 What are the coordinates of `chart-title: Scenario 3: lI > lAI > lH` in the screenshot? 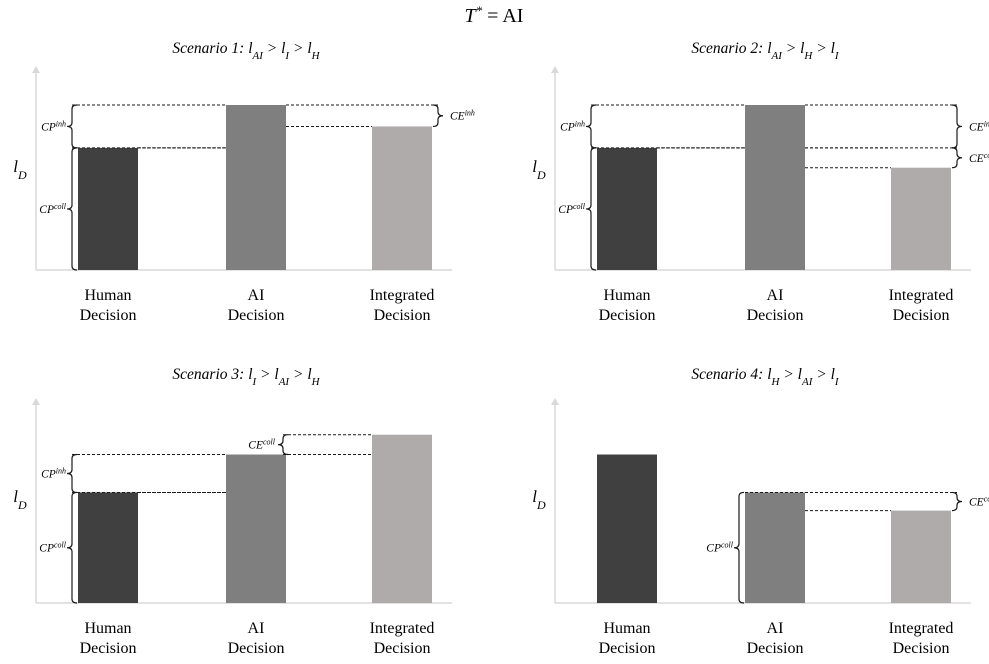 It's located at (246, 377).